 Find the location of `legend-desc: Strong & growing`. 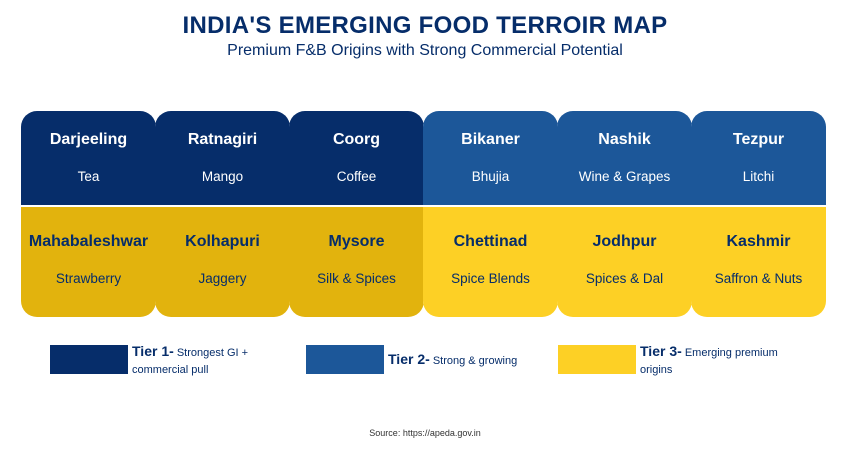

legend-desc: Strong & growing is located at coordinates (475, 361).